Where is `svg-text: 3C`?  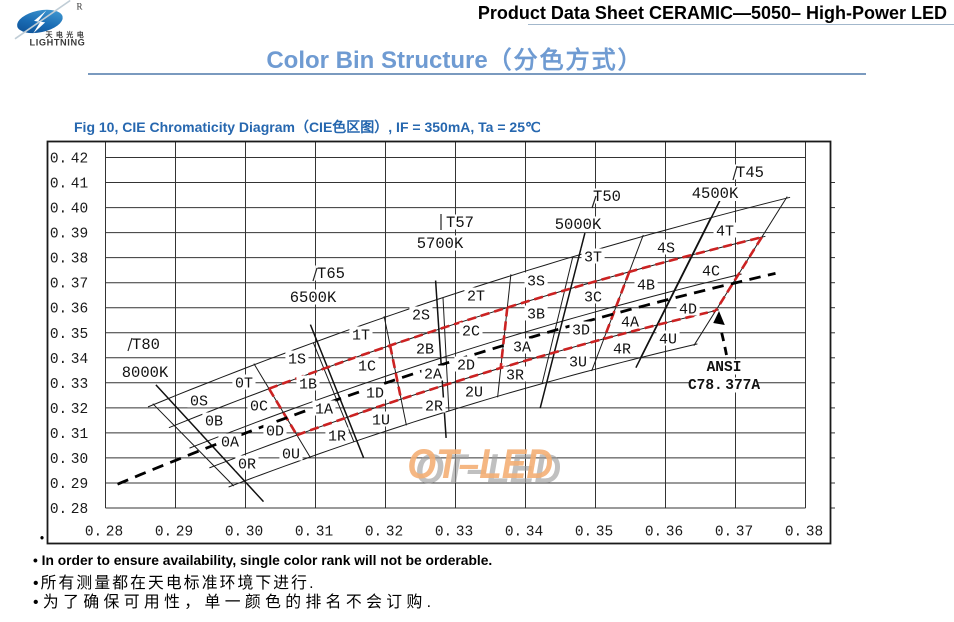
svg-text: 3C is located at coordinates (593, 298).